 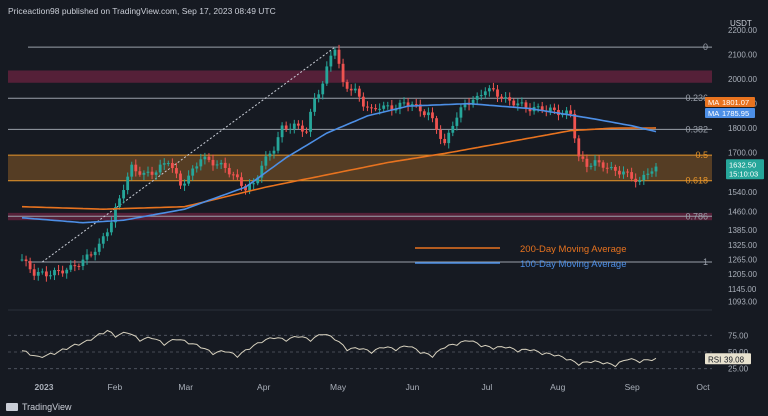 What do you see at coordinates (742, 55) in the screenshot?
I see `y-tick-label: 2100.00` at bounding box center [742, 55].